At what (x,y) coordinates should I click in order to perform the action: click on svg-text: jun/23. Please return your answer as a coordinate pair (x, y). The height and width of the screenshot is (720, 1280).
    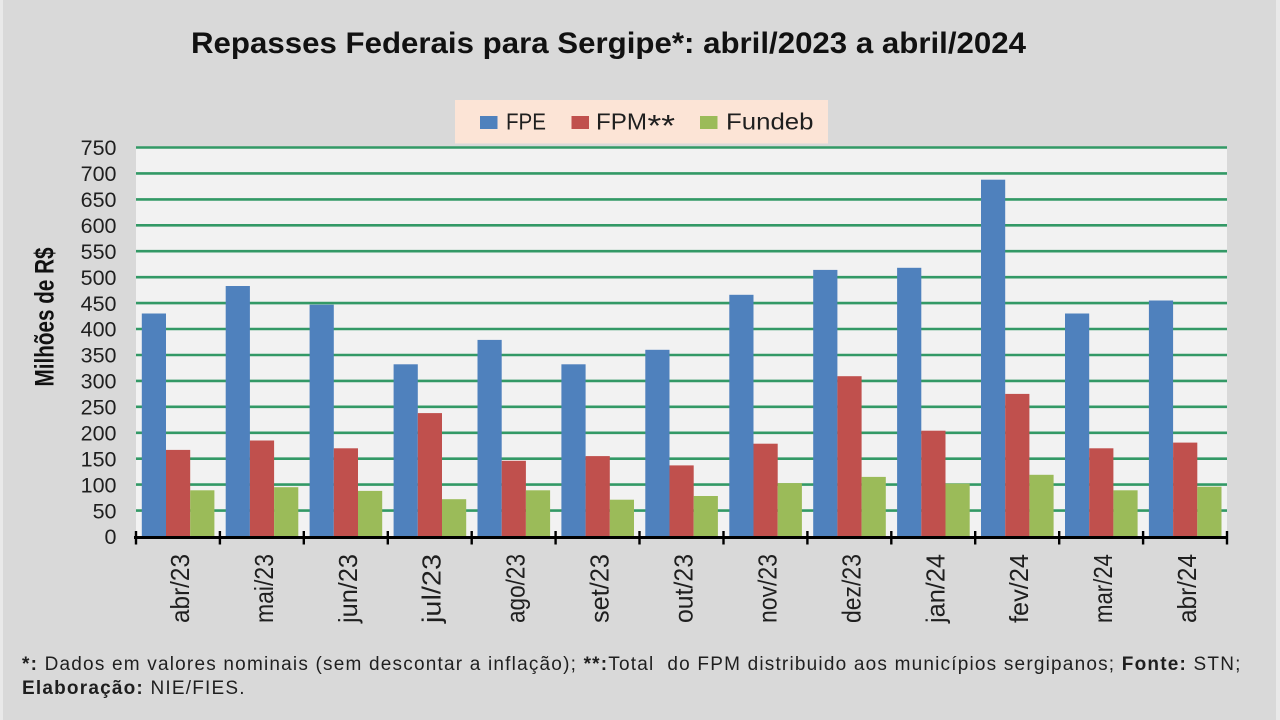
    Looking at the image, I should click on (348, 589).